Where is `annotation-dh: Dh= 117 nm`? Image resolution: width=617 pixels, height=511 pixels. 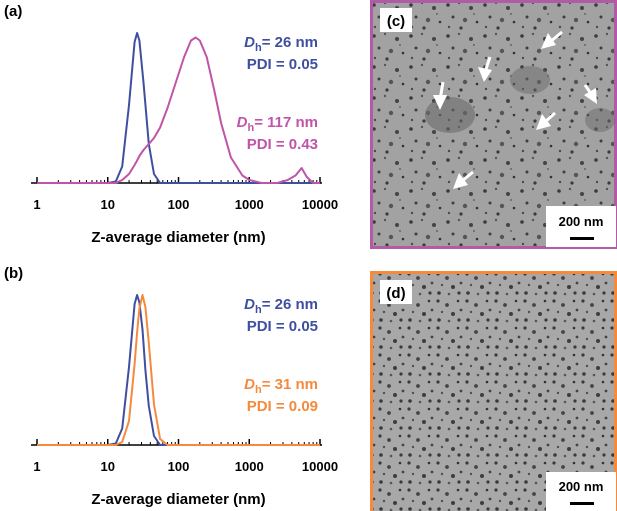
annotation-dh: Dh= 117 nm is located at coordinates (277, 124).